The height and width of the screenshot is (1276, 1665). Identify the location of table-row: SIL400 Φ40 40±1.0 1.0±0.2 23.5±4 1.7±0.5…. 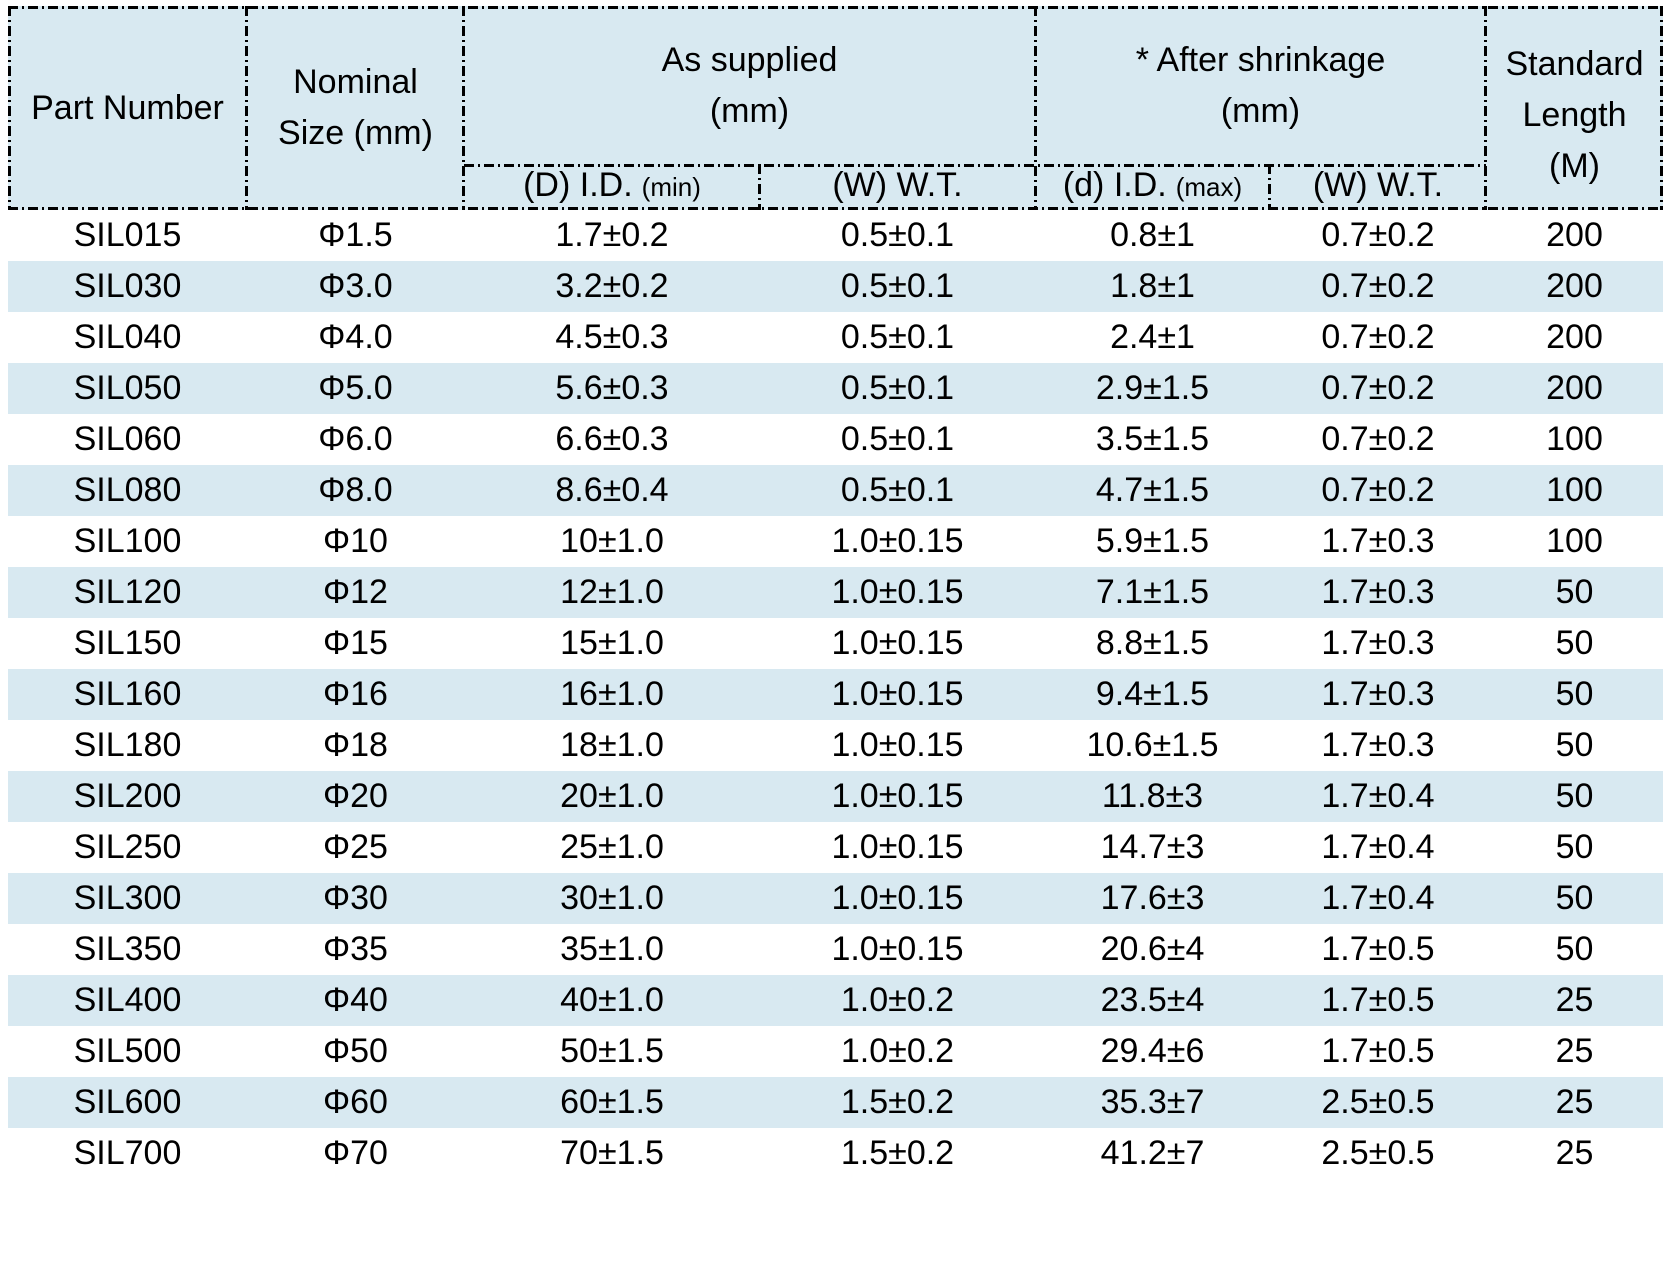
(835, 1000).